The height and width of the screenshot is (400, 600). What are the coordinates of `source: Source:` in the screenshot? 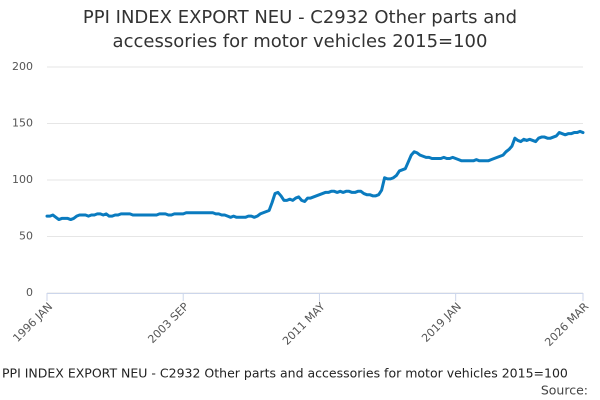 It's located at (564, 390).